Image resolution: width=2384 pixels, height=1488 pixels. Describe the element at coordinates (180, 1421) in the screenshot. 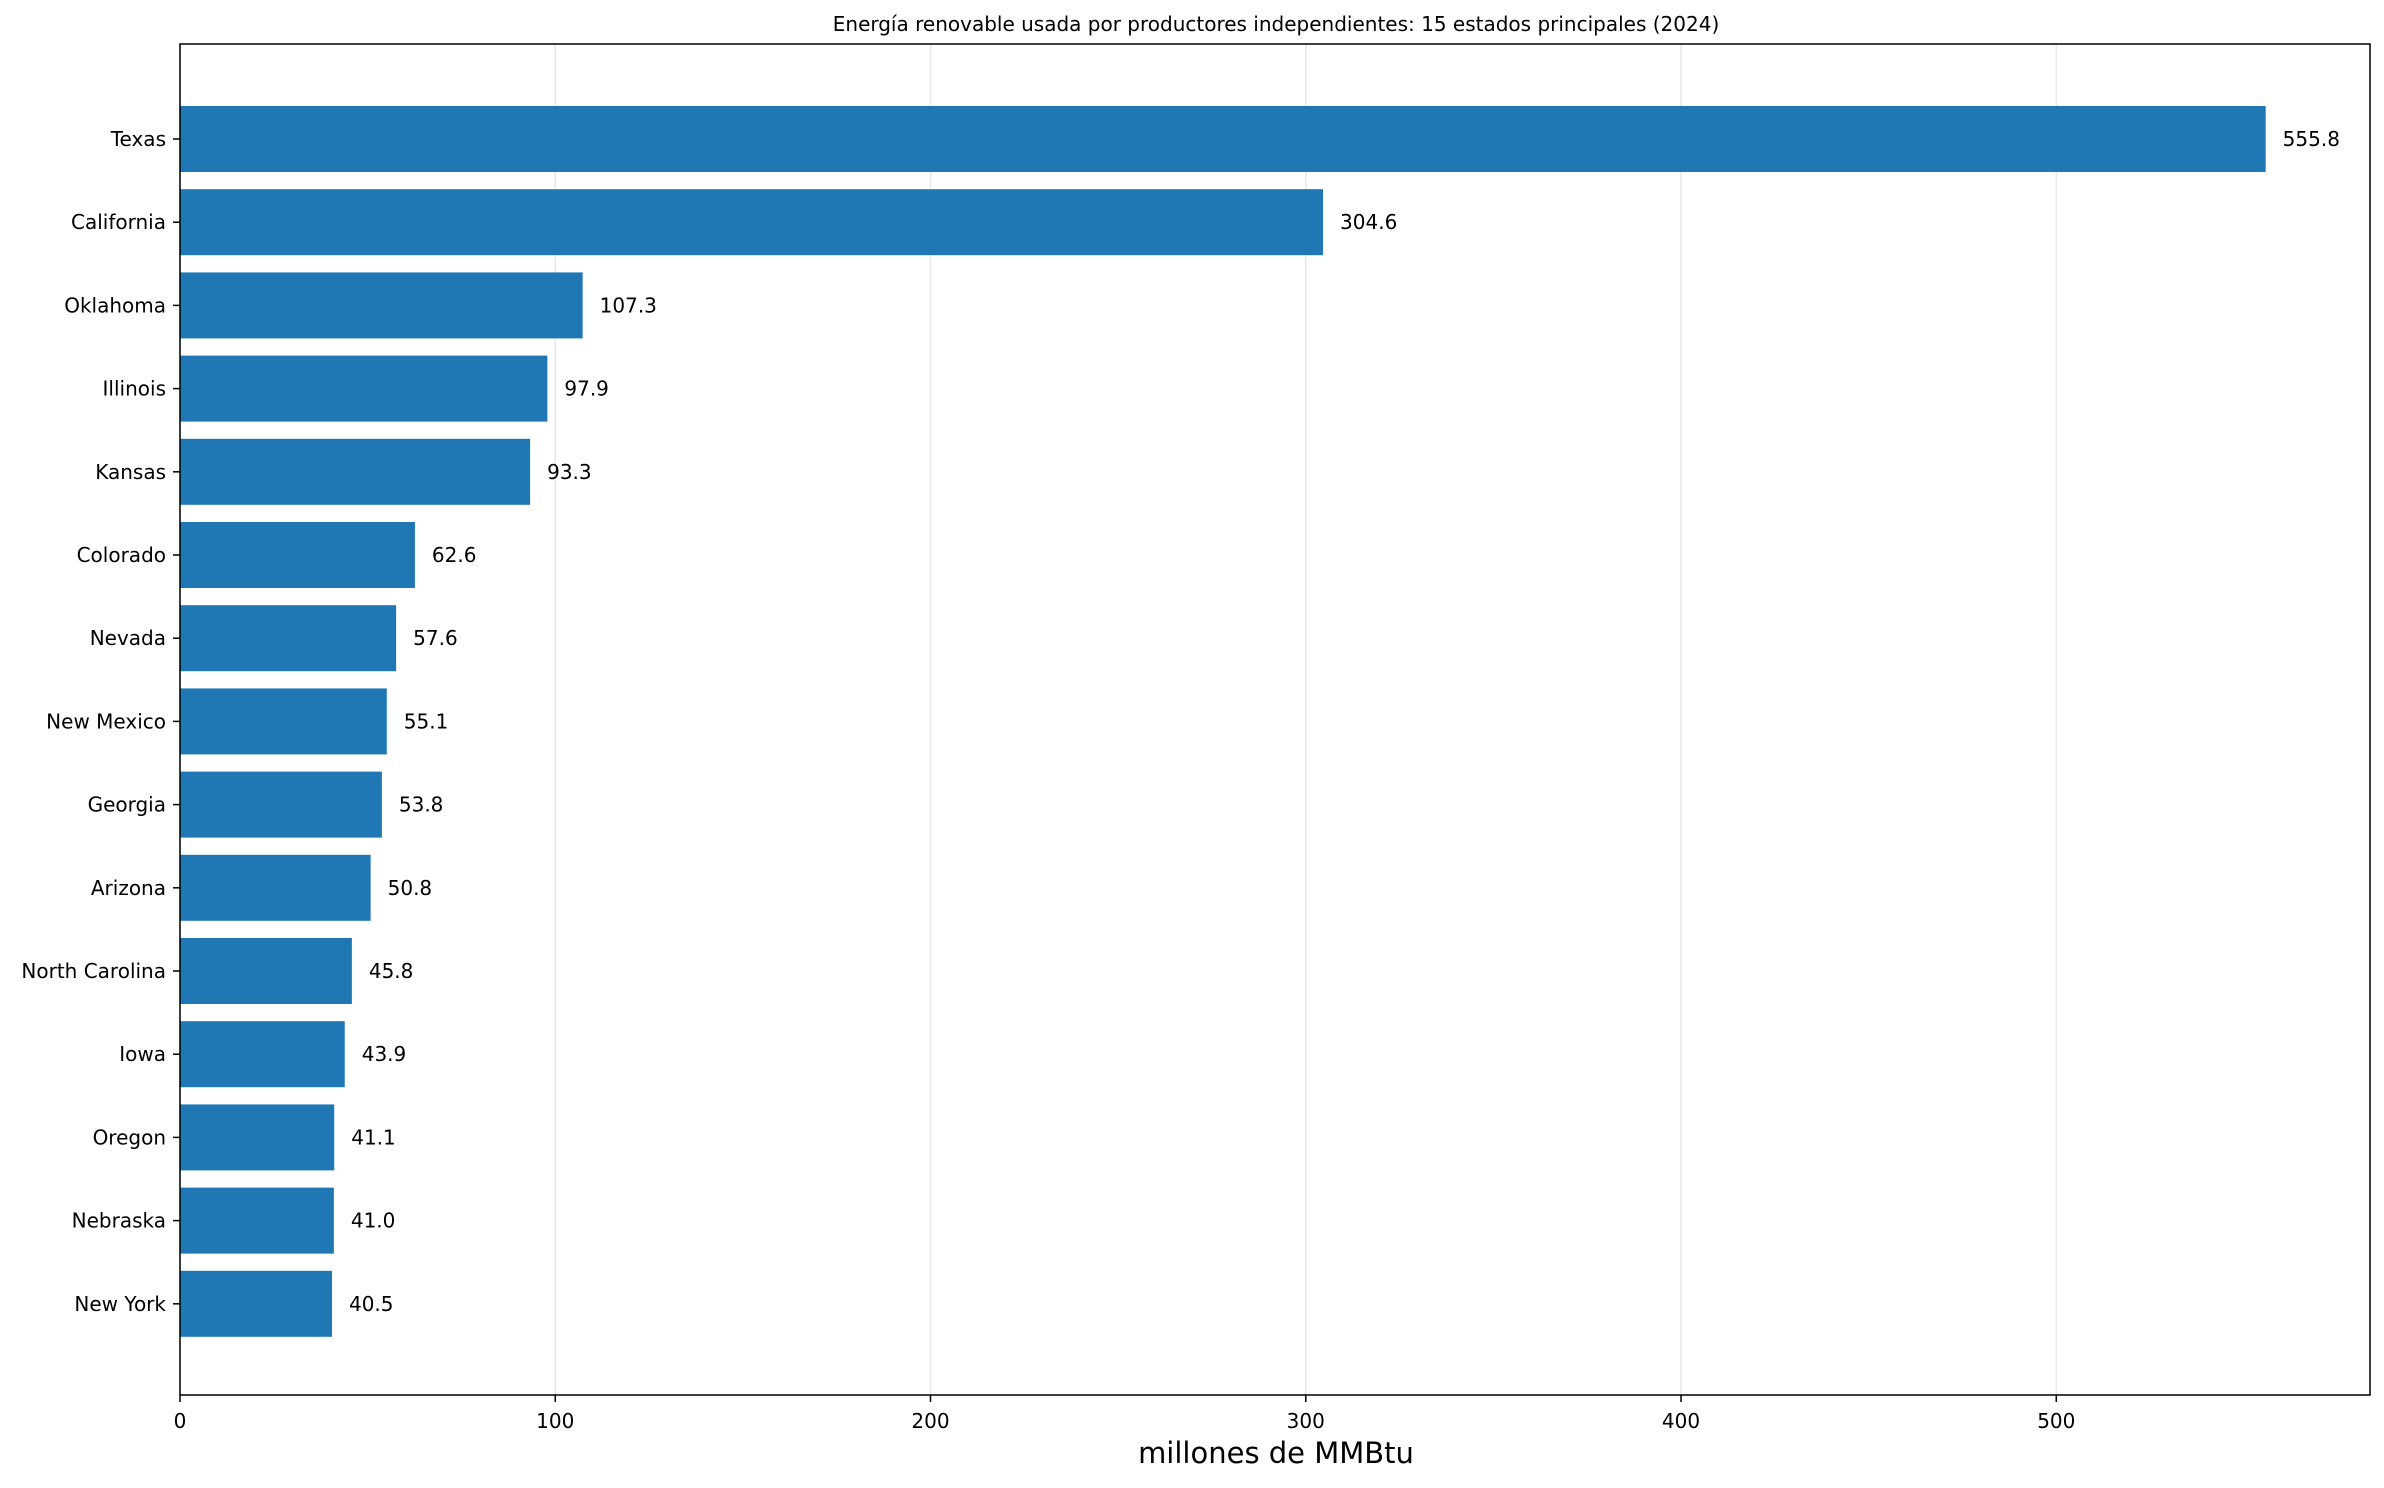

I see `x-tick-label: 0` at that location.